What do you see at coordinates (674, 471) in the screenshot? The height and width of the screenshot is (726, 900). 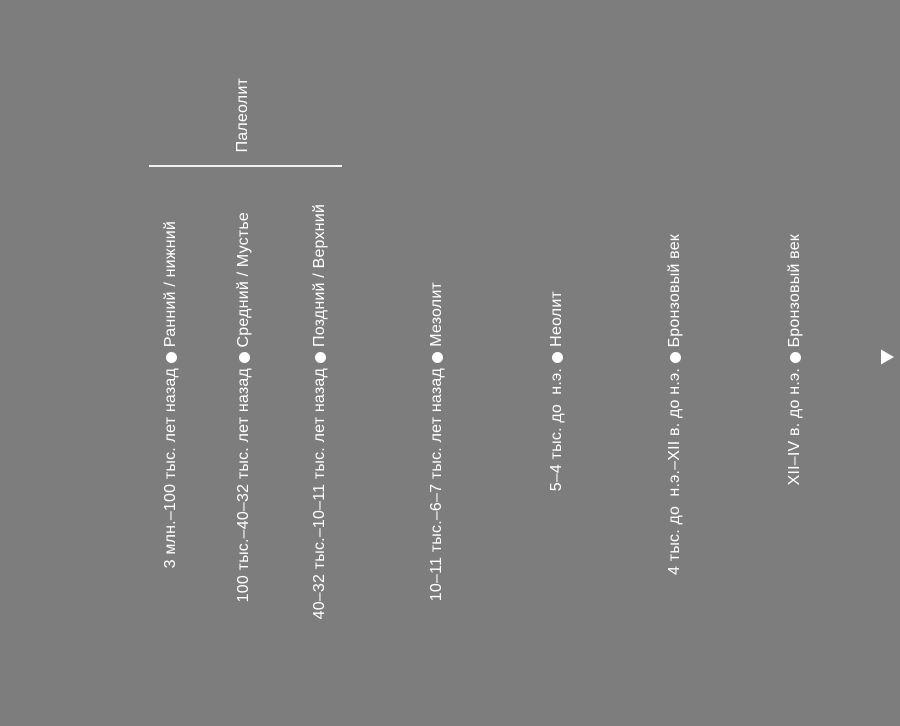 I see `date-label: 4 тыс. до н.э.–XII в. до н.э.` at bounding box center [674, 471].